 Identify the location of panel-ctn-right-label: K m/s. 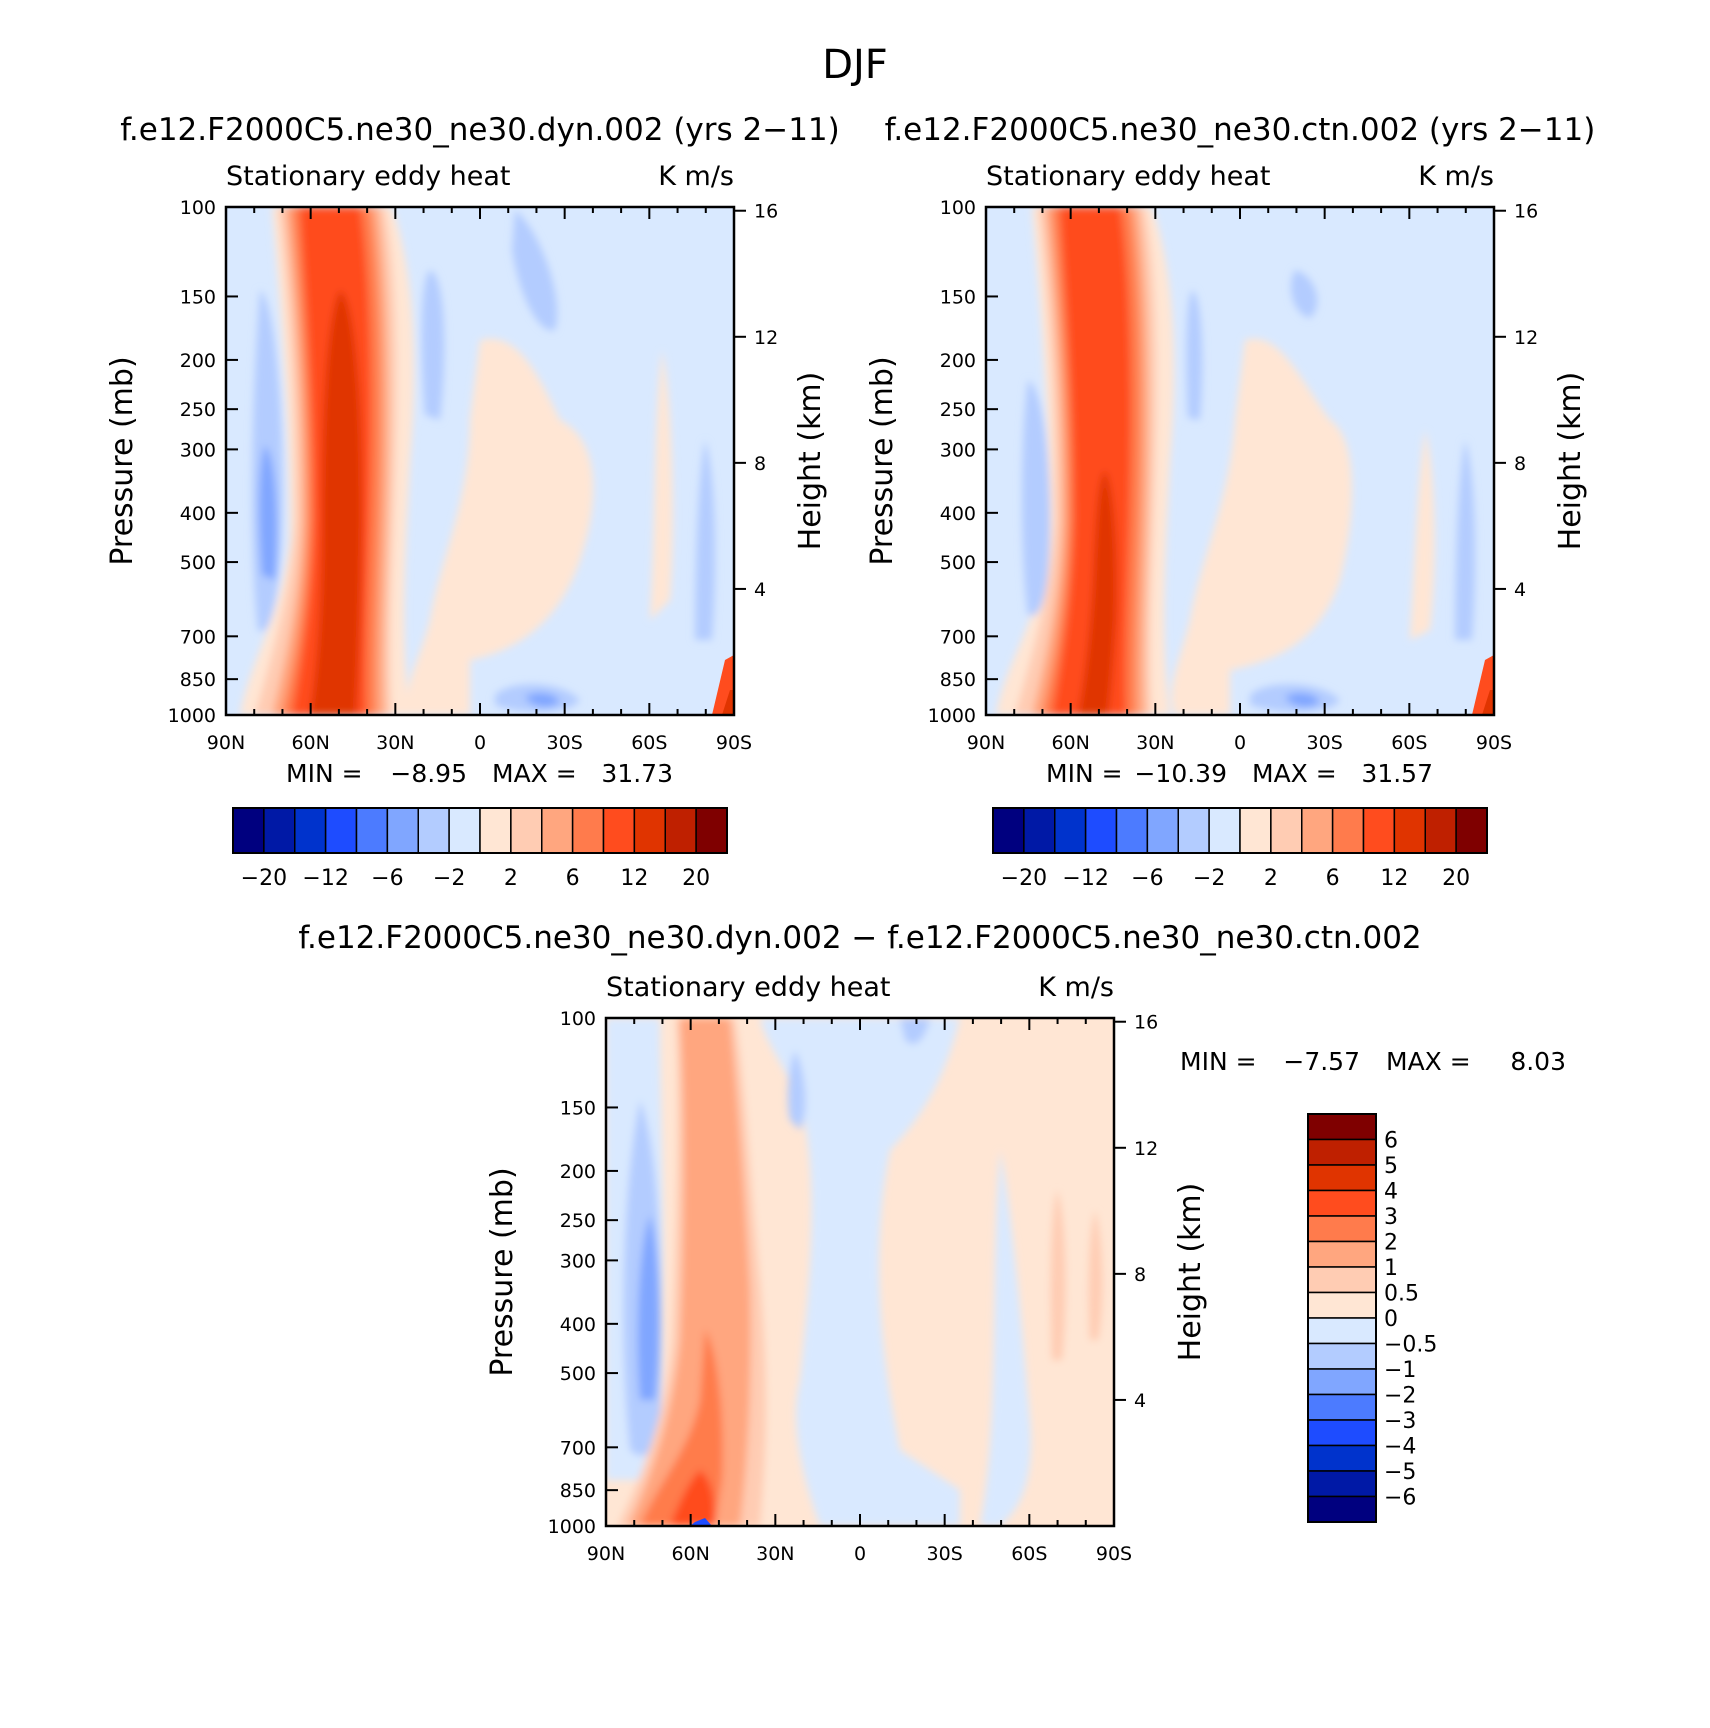
(1456, 176).